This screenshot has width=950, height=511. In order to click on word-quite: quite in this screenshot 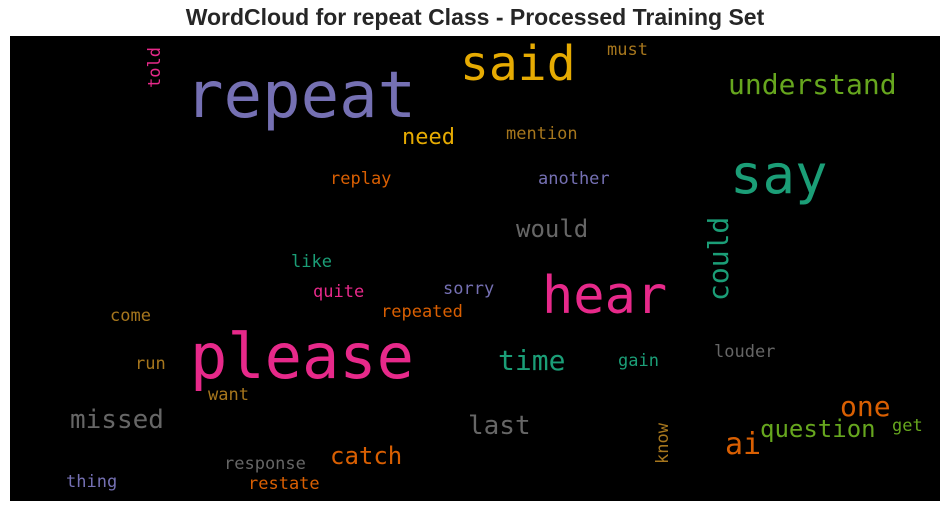, I will do `click(339, 292)`.